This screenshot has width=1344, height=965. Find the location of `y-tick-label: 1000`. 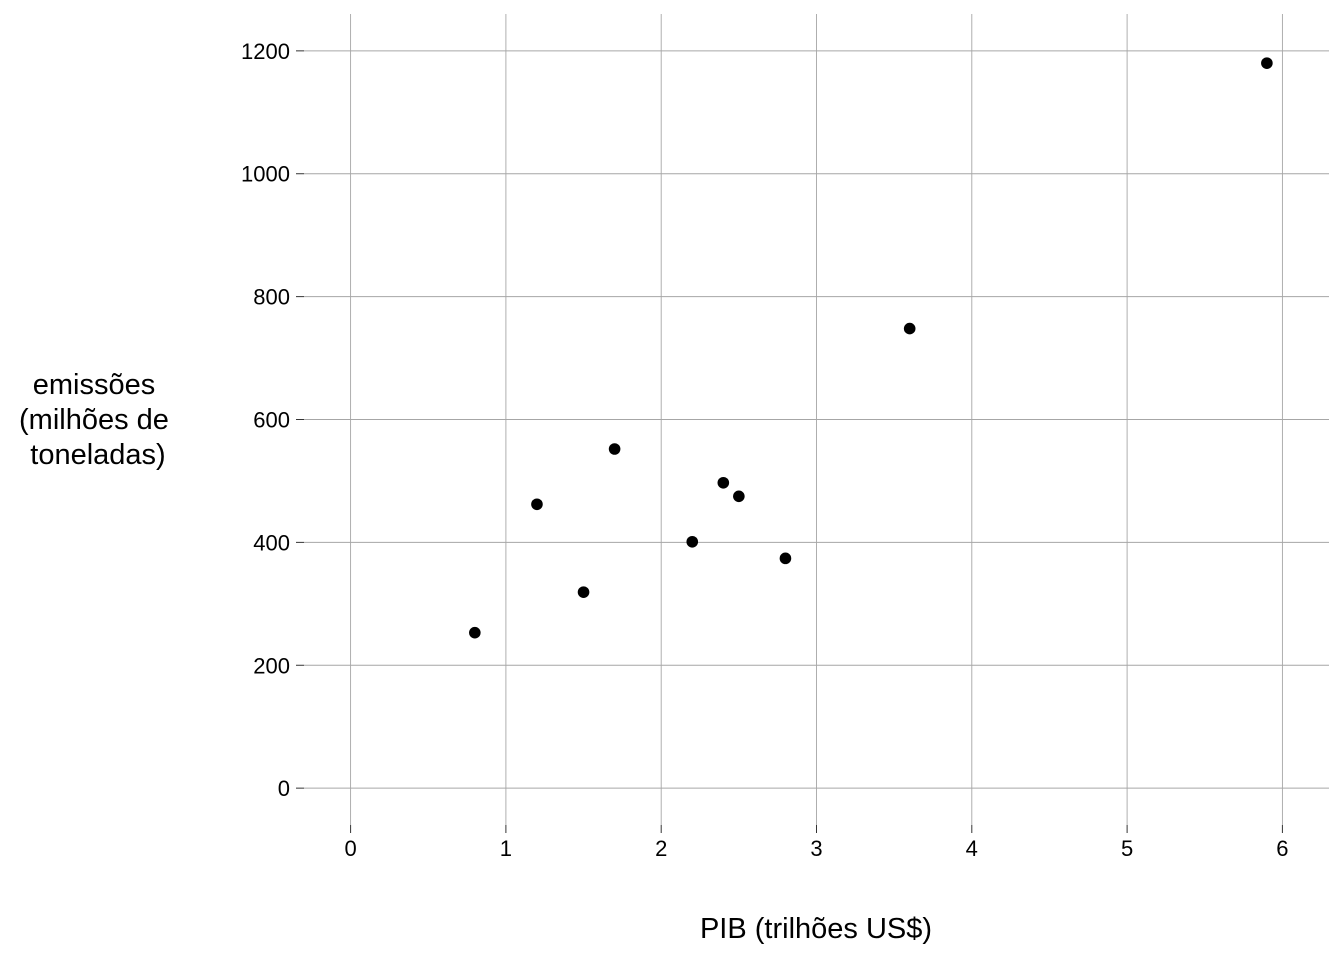

y-tick-label: 1000 is located at coordinates (265, 174).